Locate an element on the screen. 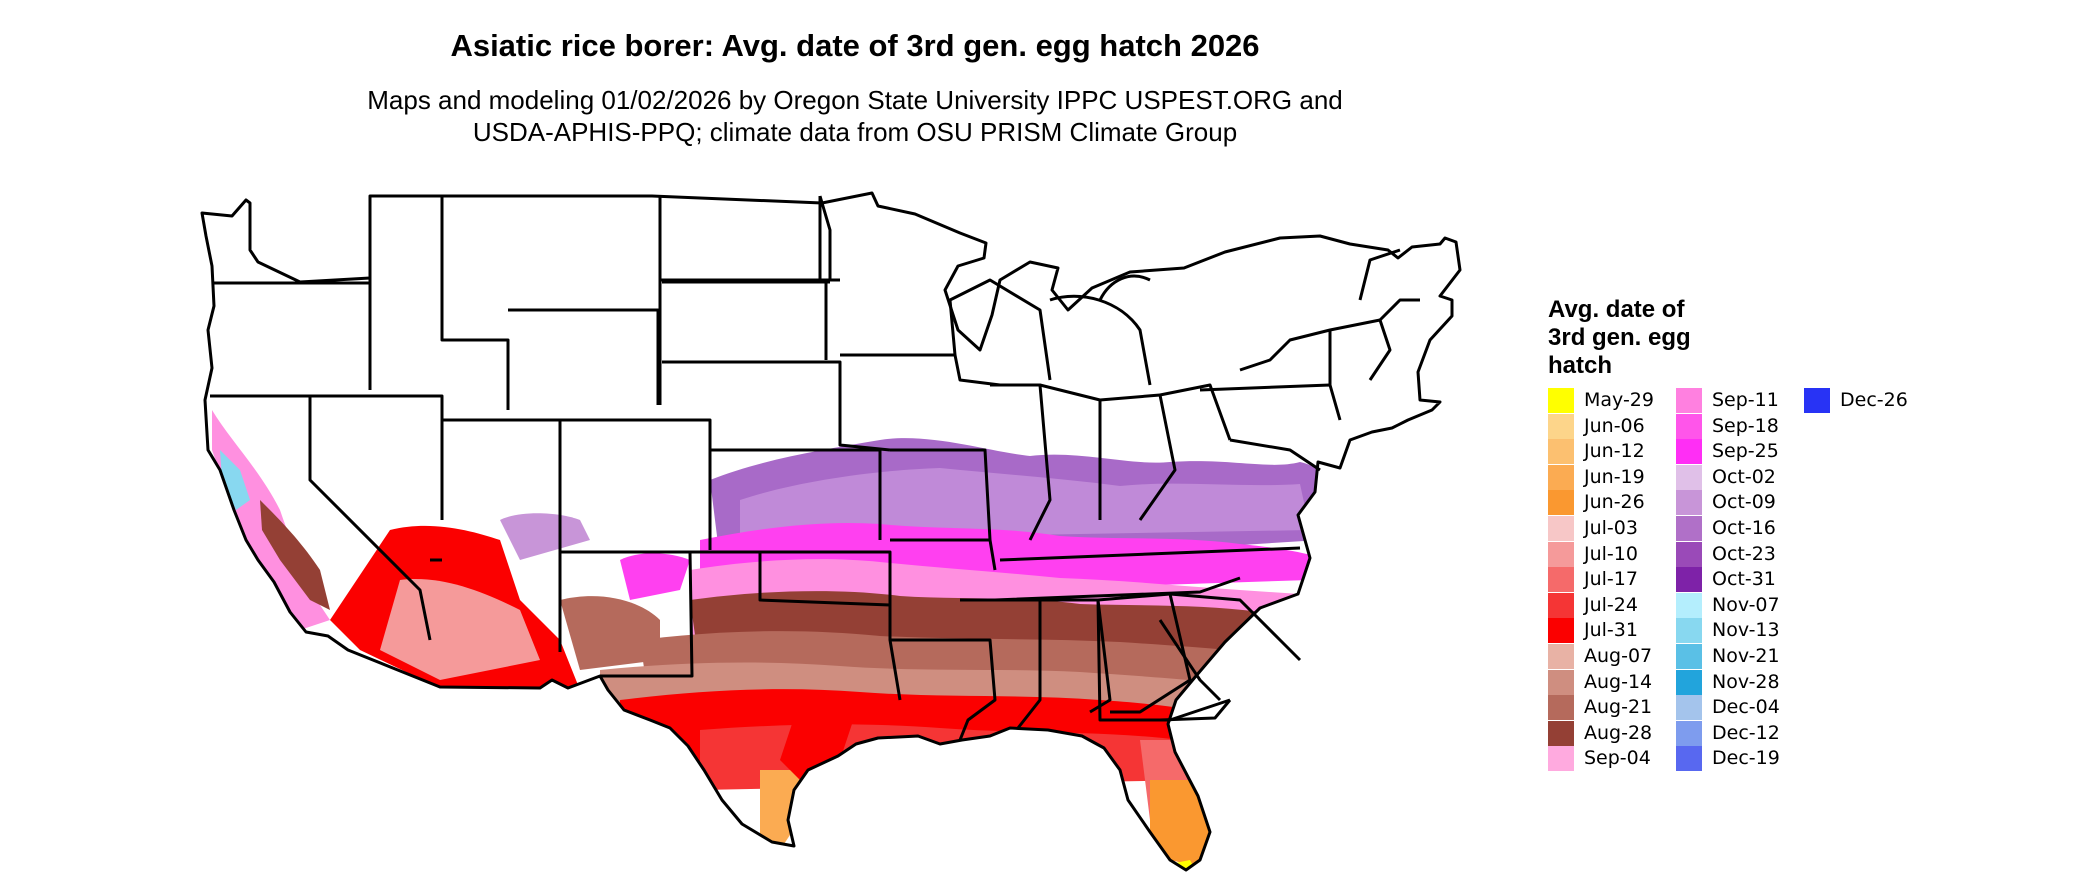  legend-item: Jun-12 is located at coordinates (1613, 452).